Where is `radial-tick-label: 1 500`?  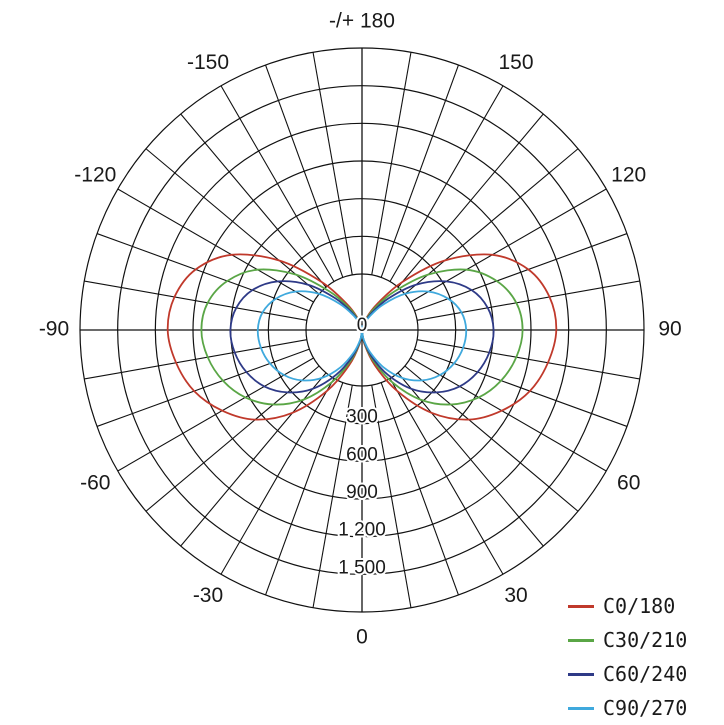
radial-tick-label: 1 500 is located at coordinates (362, 567).